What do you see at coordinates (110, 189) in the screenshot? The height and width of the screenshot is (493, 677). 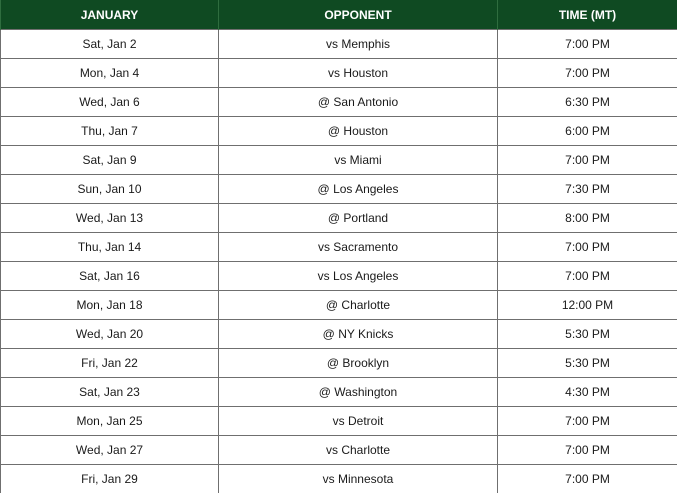 I see `game-date-cell: Sun, Jan 10` at bounding box center [110, 189].